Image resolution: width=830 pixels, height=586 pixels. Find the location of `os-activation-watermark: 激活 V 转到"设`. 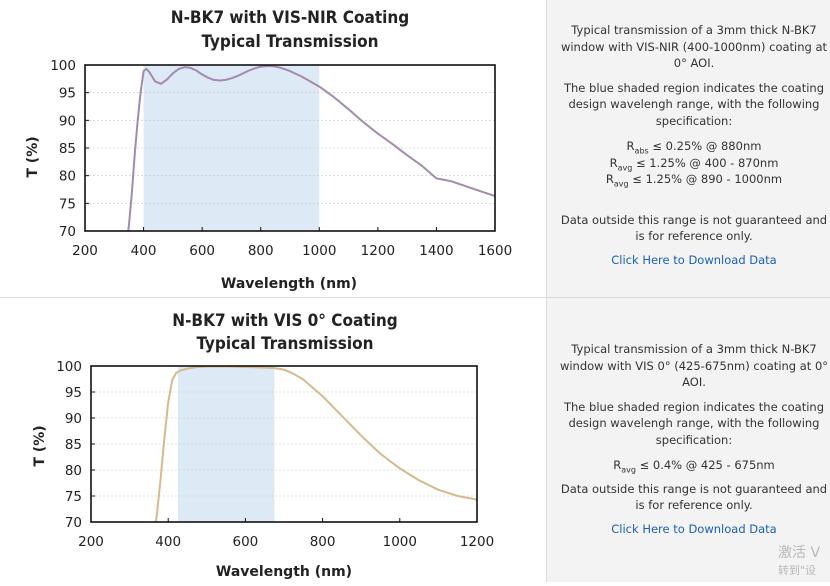

os-activation-watermark: 激活 V 转到"设 is located at coordinates (804, 562).